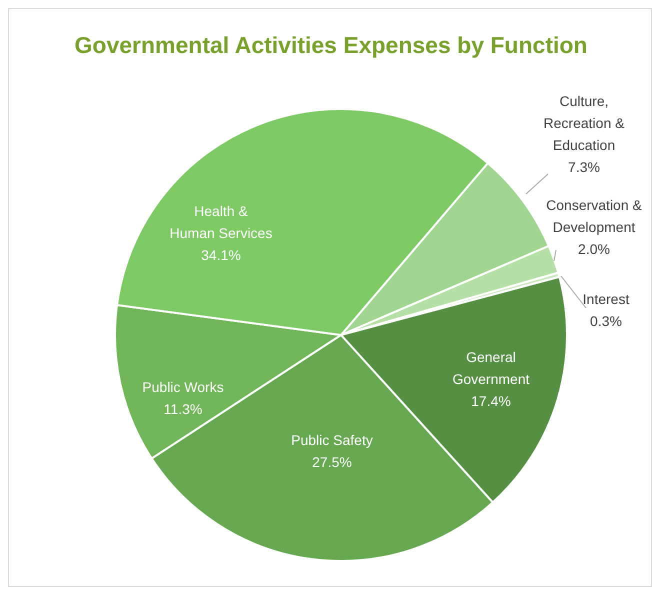  What do you see at coordinates (491, 368) in the screenshot?
I see `slice-label: General Government` at bounding box center [491, 368].